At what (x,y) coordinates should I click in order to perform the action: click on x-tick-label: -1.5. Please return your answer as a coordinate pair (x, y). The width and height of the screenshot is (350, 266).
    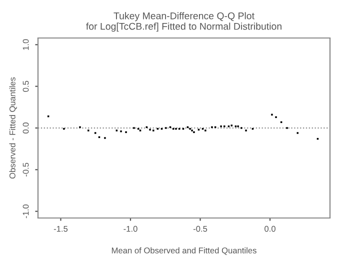
    Looking at the image, I should click on (61, 229).